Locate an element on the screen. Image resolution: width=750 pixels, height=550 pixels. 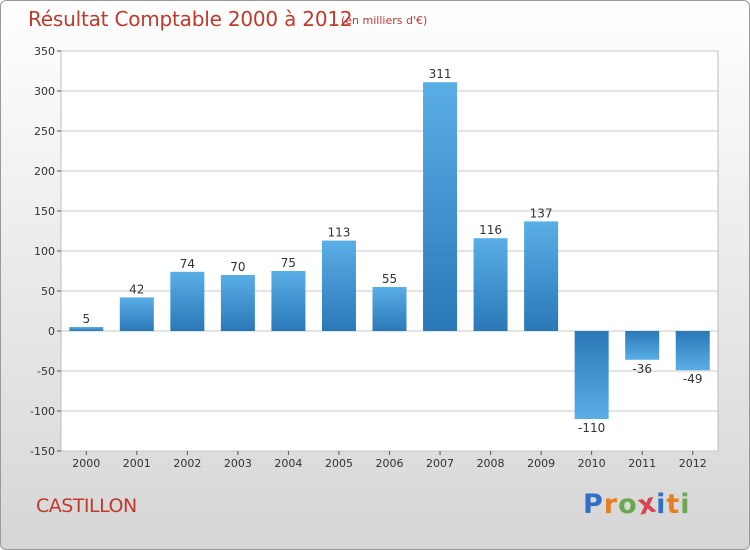
y-tick-label: 350 is located at coordinates (44, 51).